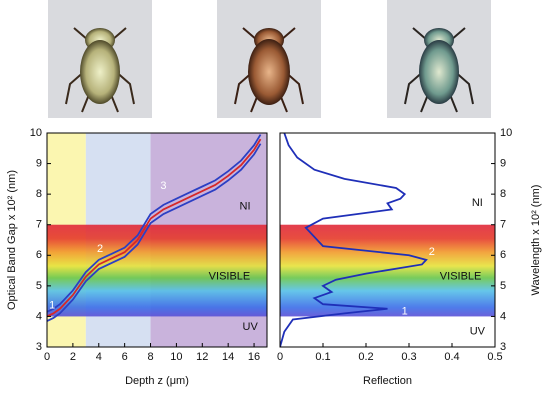 This screenshot has width=550, height=403. What do you see at coordinates (354, 240) in the screenshot?
I see `data-line` at bounding box center [354, 240].